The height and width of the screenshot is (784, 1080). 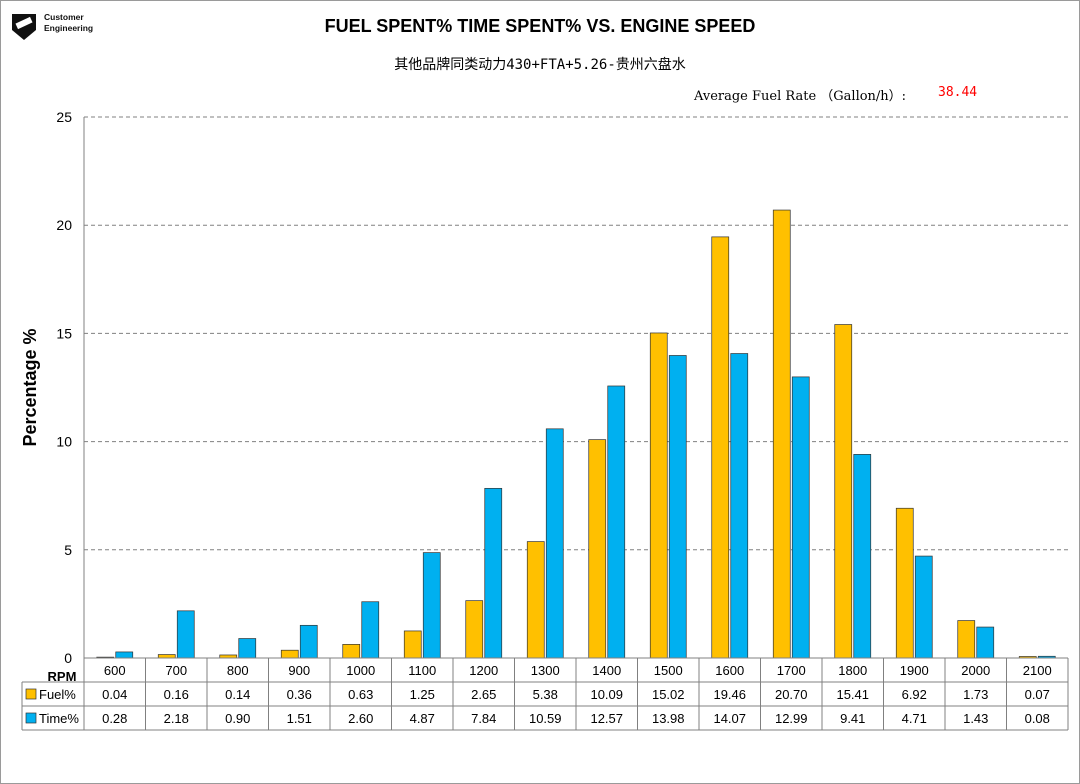 I want to click on table-cell-value: 15.02, so click(x=668, y=694).